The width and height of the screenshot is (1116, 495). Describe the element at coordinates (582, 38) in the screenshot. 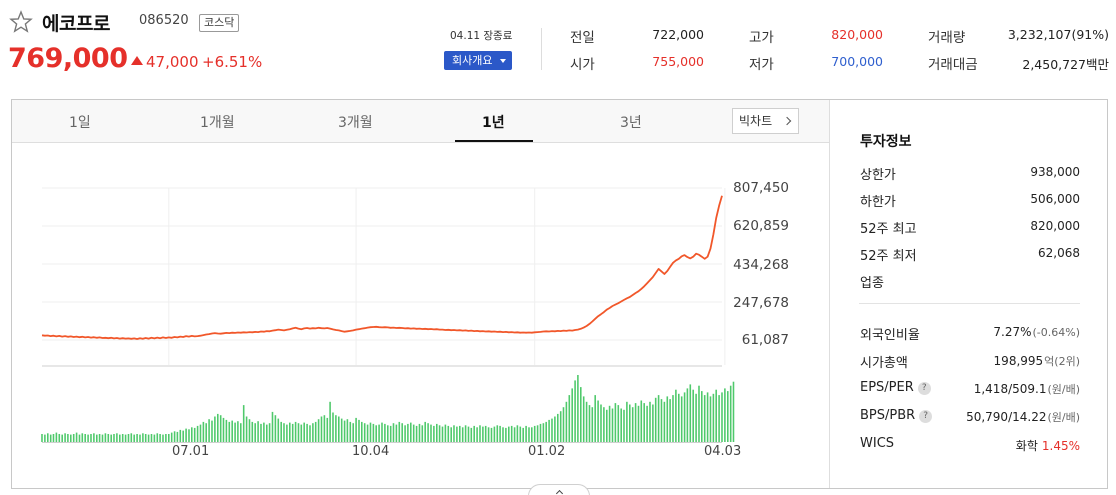

I see `prev-close-label: 전일` at that location.